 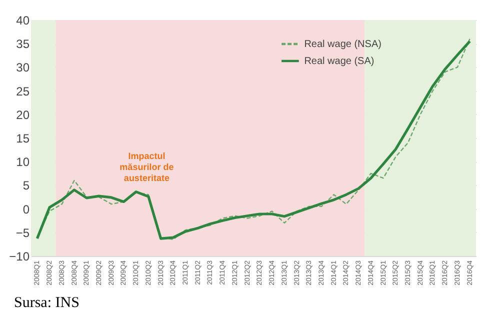 What do you see at coordinates (19, 257) in the screenshot?
I see `y-tick-label: −10` at bounding box center [19, 257].